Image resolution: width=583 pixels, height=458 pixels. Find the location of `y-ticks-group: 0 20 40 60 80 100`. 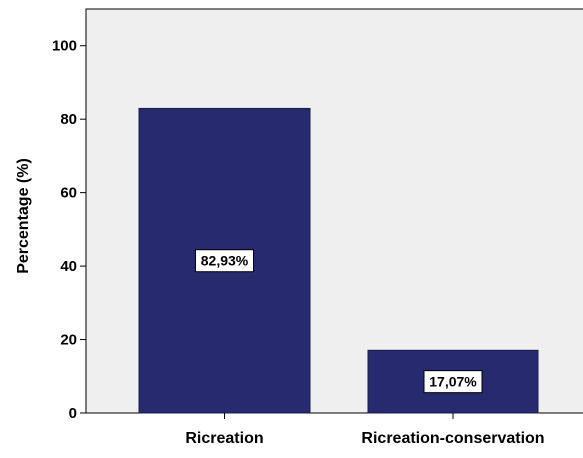

y-ticks-group: 0 20 40 60 80 100 is located at coordinates (69, 230).